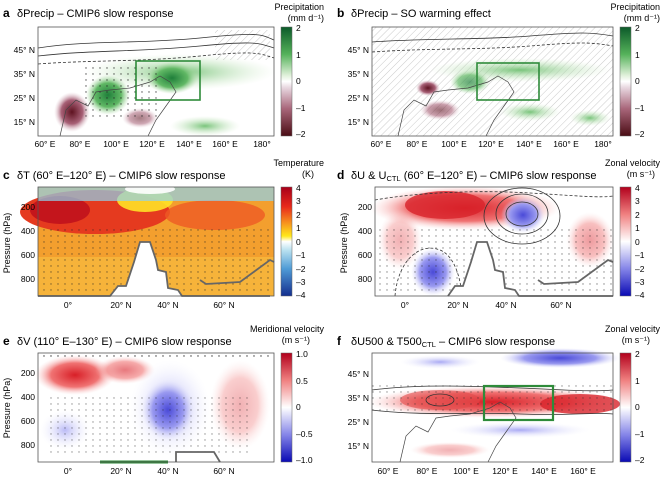 Image resolution: width=660 pixels, height=479 pixels. What do you see at coordinates (632, 394) in the screenshot?
I see `panel-f-colorbar: Zonal velocity (m s⁻¹) 2 1 0 –1 –2` at bounding box center [632, 394].